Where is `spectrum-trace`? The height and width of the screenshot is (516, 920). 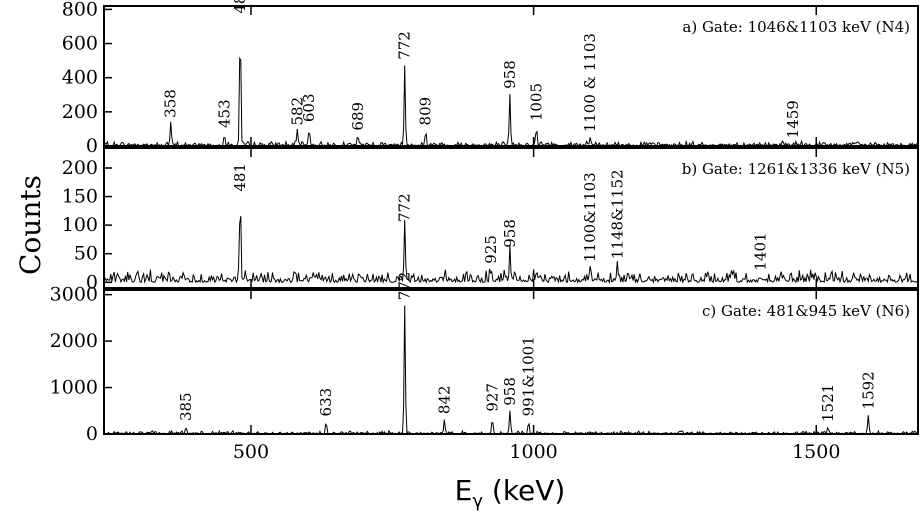
spectrum-trace is located at coordinates (511, 250).